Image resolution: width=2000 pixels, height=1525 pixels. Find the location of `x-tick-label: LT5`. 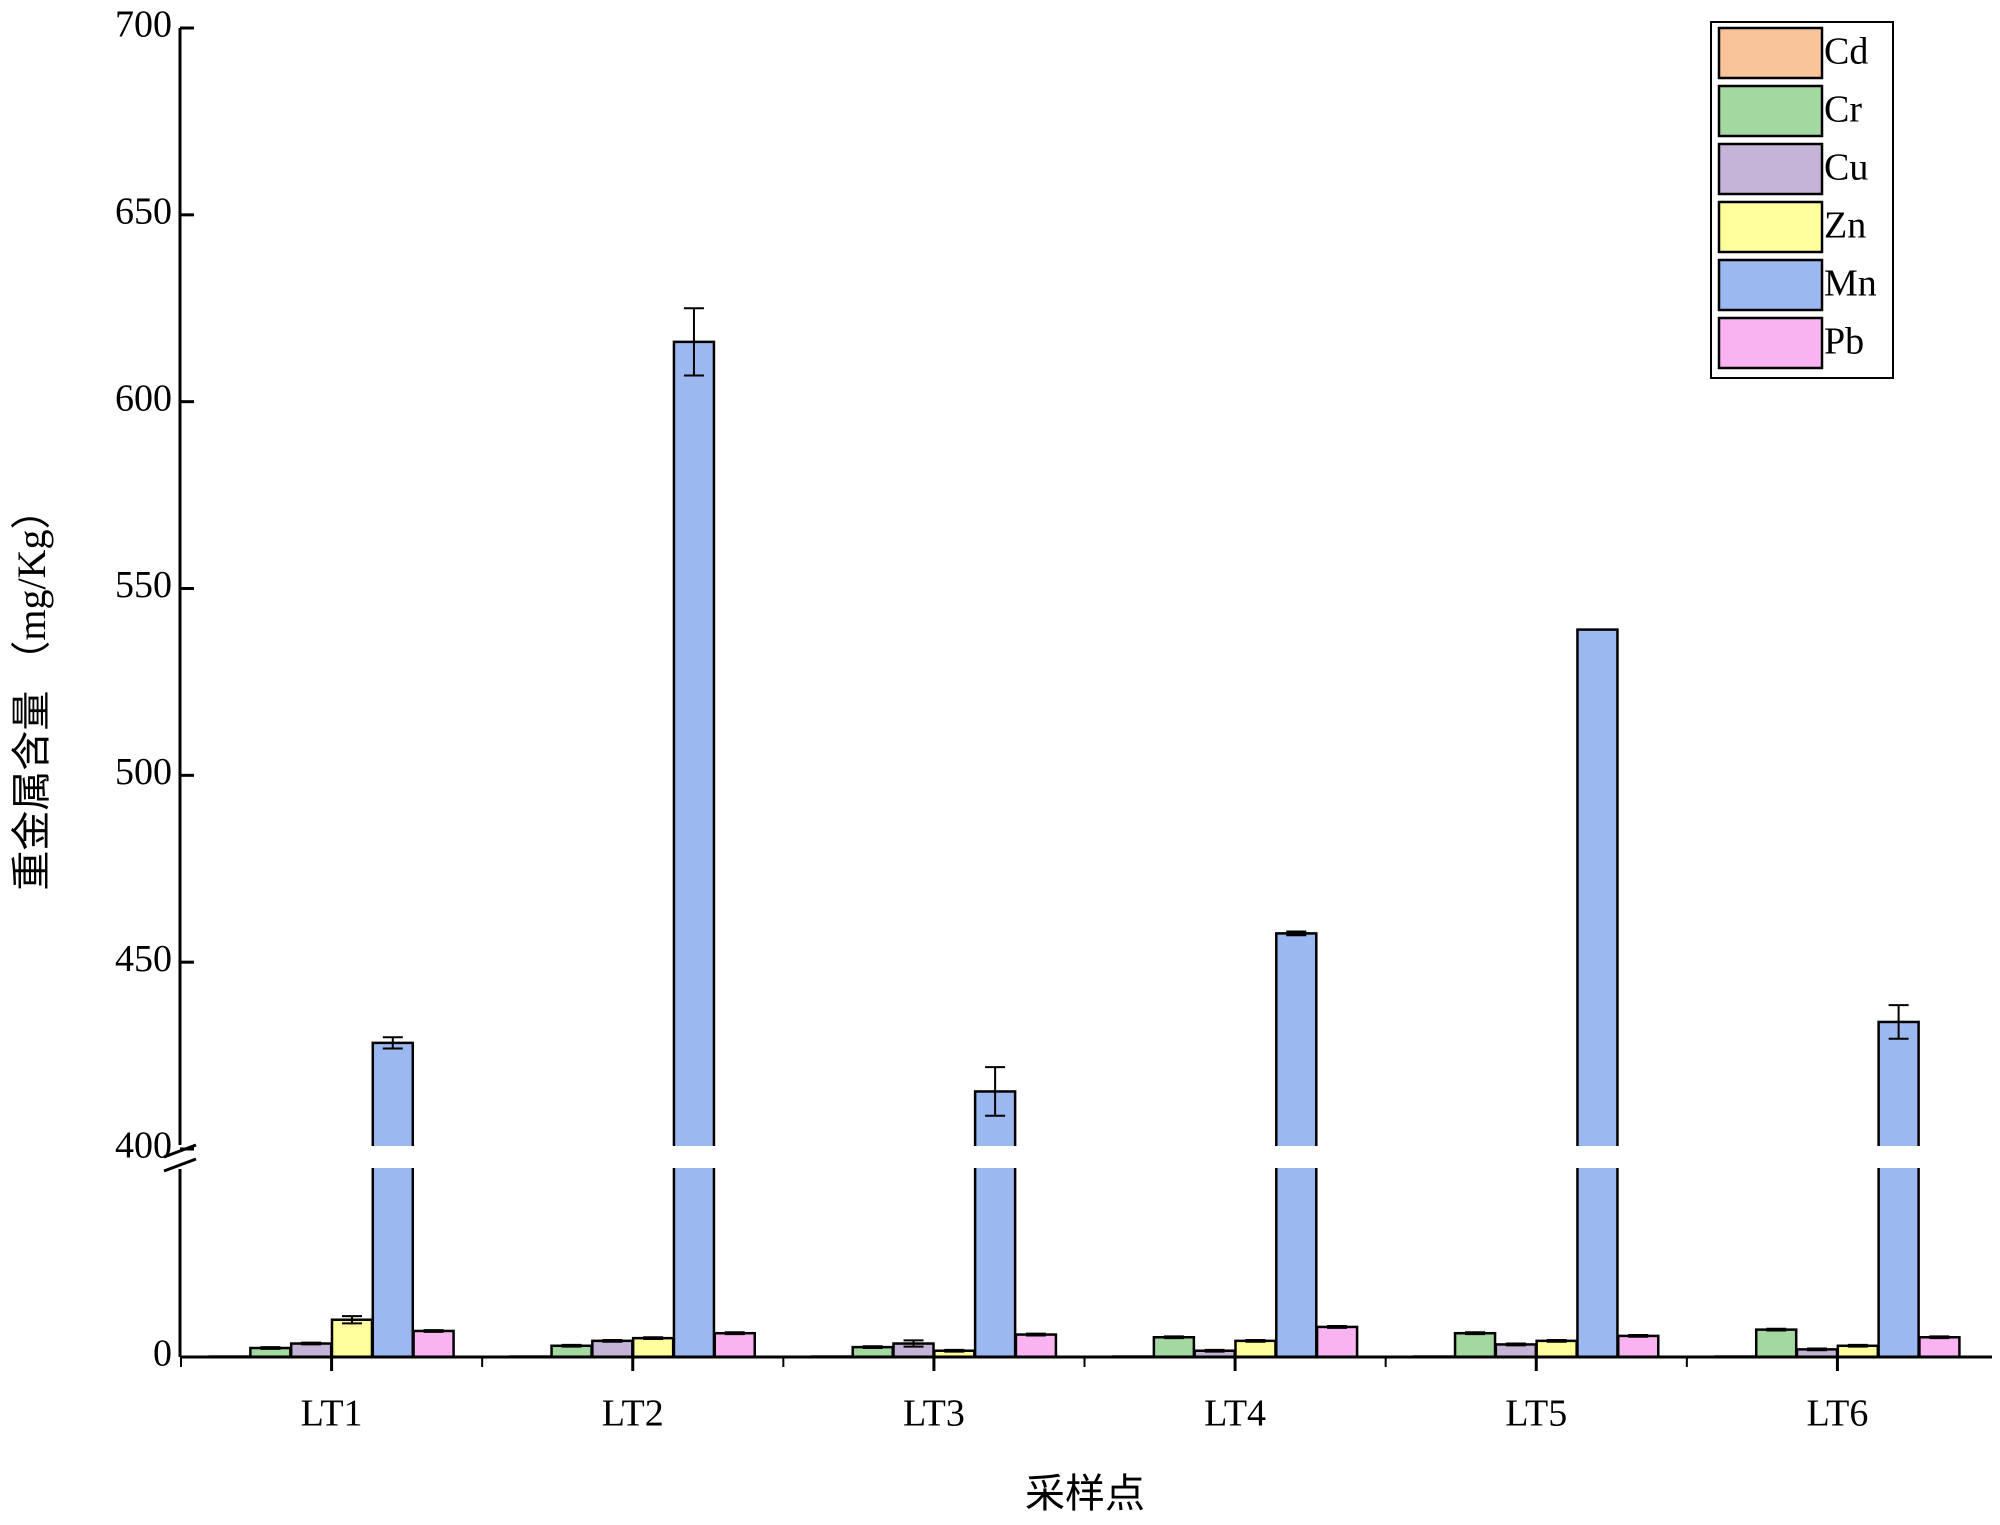

x-tick-label: LT5 is located at coordinates (1536, 1414).